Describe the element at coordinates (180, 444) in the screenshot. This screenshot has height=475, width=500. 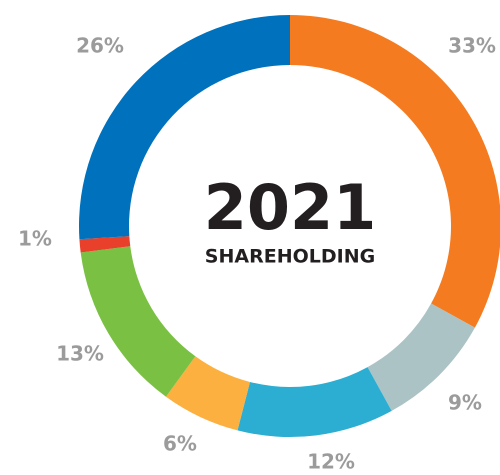
I see `data-label: 6%` at that location.